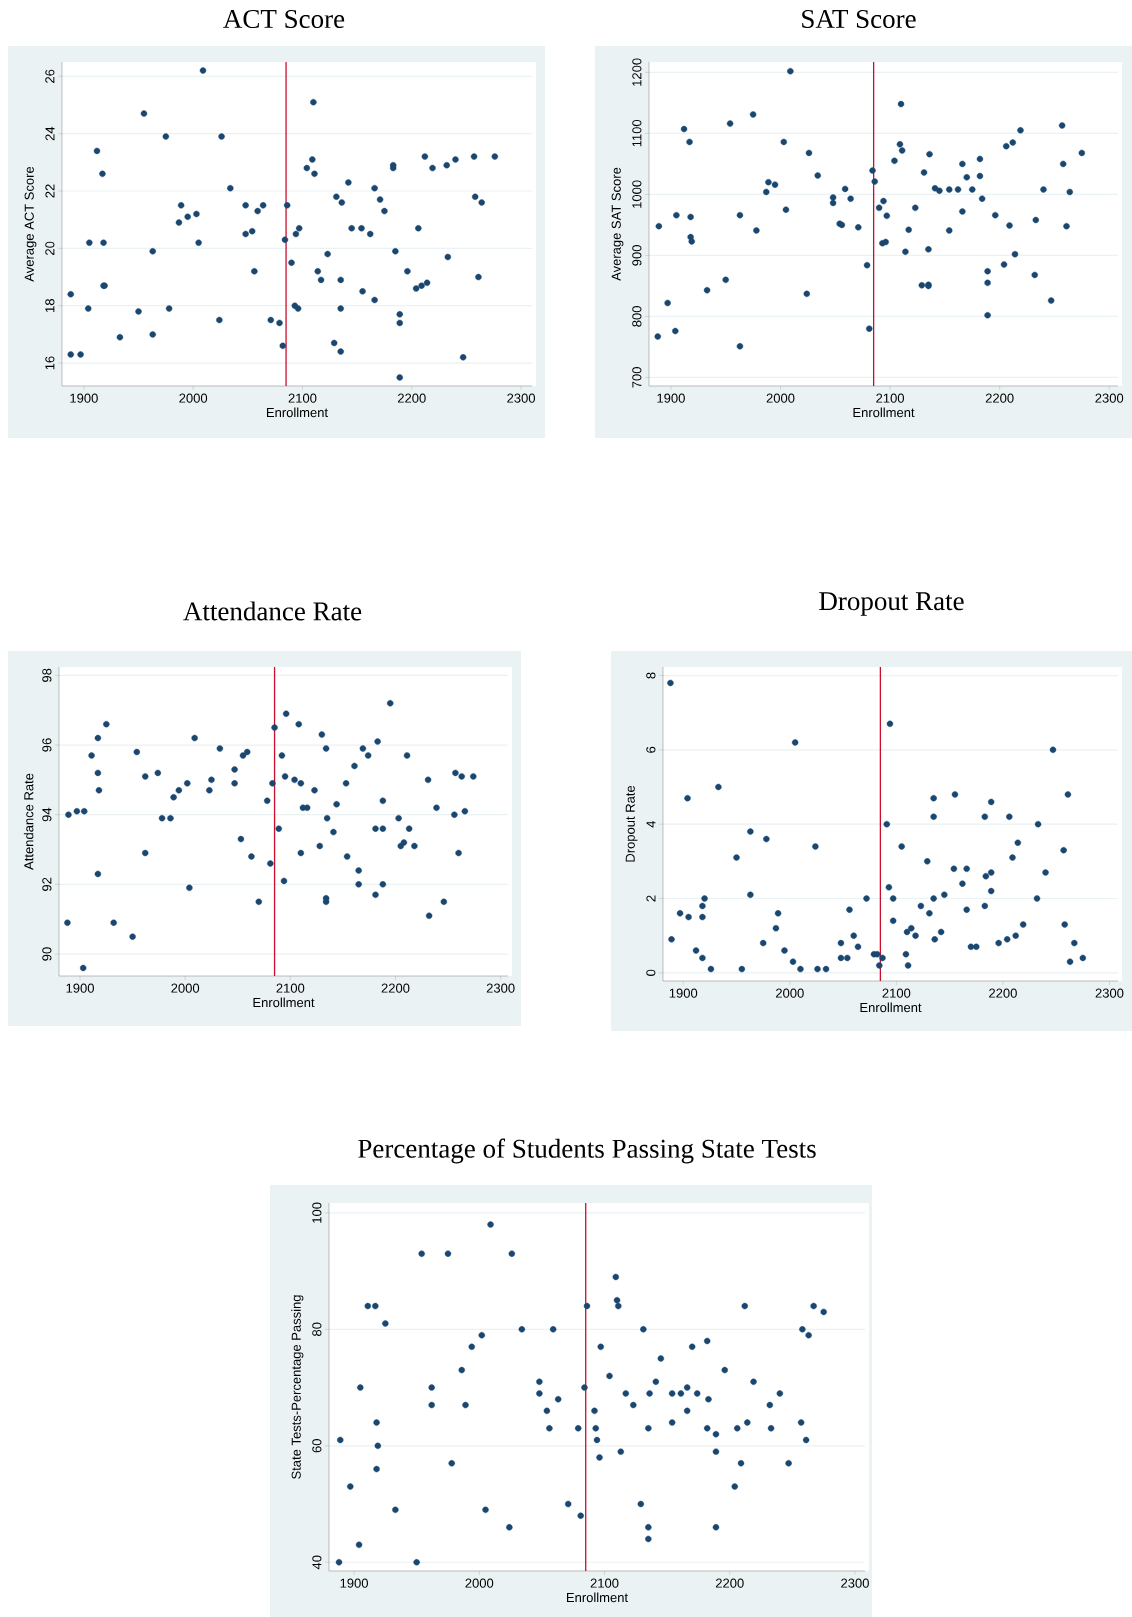 The height and width of the screenshot is (1617, 1132). Describe the element at coordinates (587, 1151) in the screenshot. I see `chart-title: Percentage of Students Passing State Tests` at that location.